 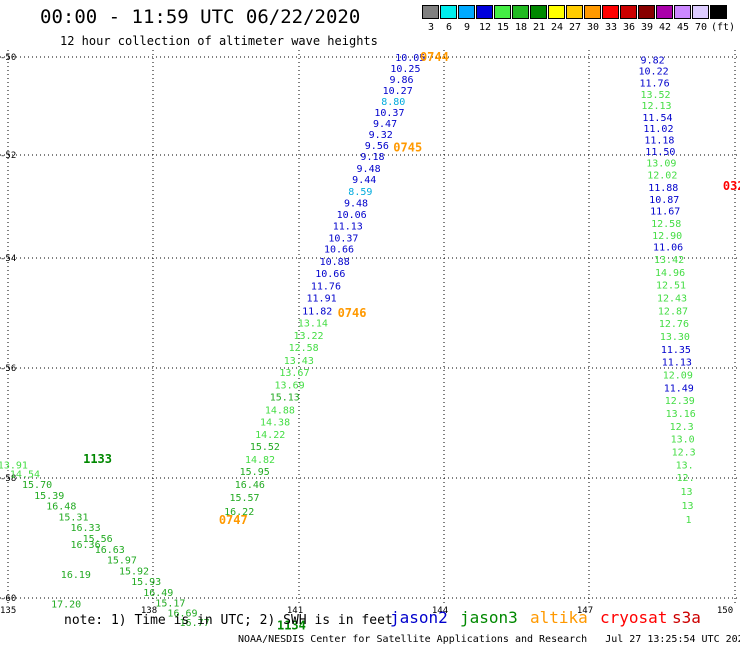 I want to click on scale-label: (ft), so click(x=723, y=27).